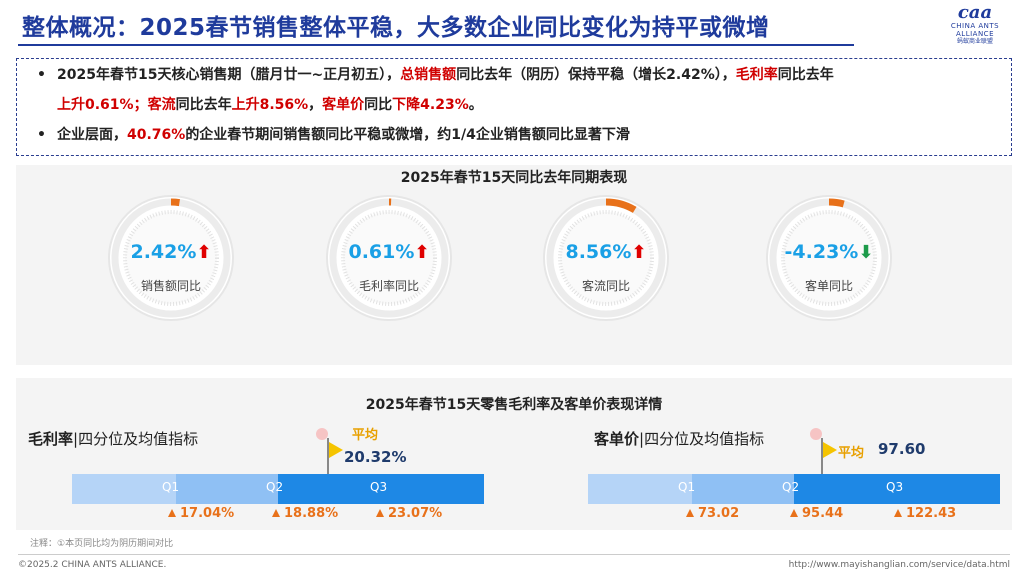 Image resolution: width=1024 pixels, height=576 pixels. What do you see at coordinates (596, 75) in the screenshot?
I see `summary-segment: 同比去年（阴历）保持平稳（增长2.42%），` at bounding box center [596, 75].